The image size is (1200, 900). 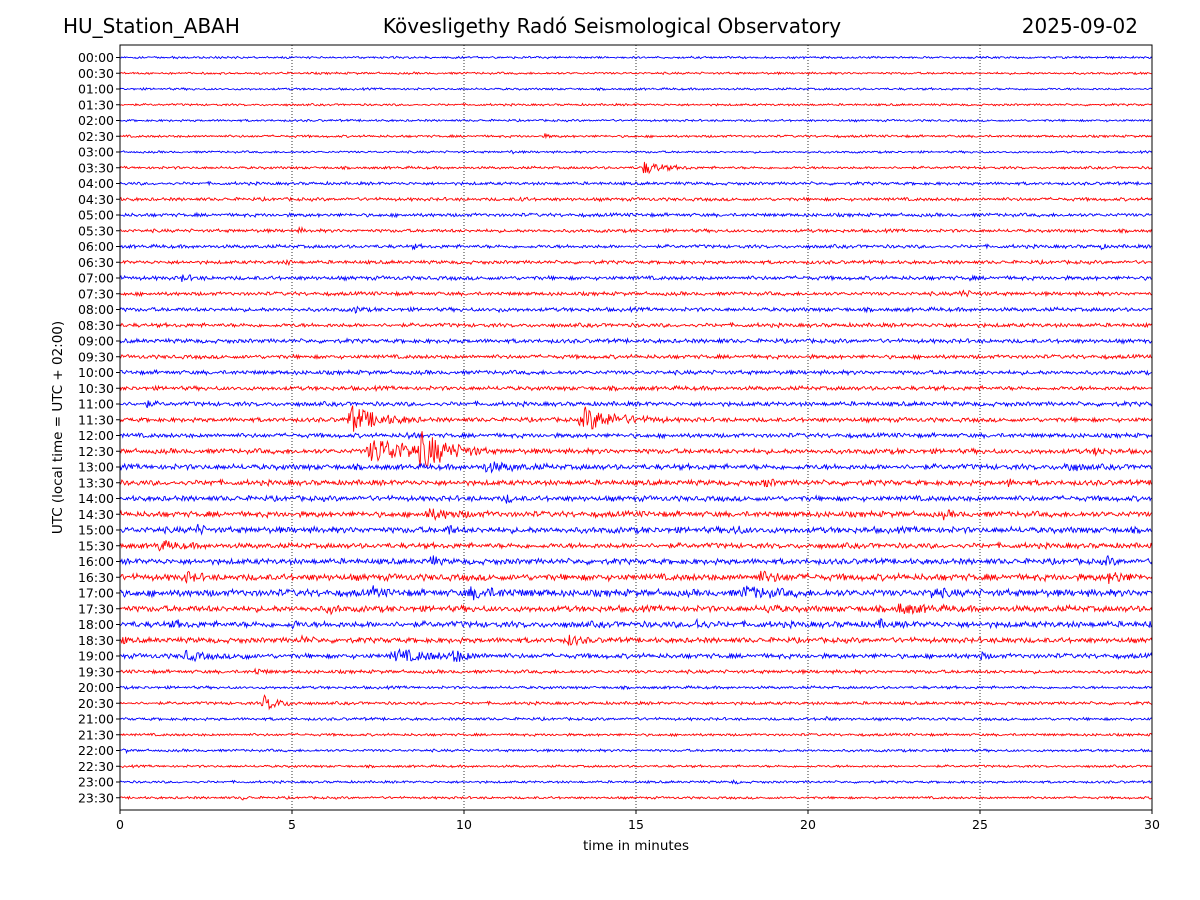 What do you see at coordinates (1152, 824) in the screenshot?
I see `x-tick-label: 30` at bounding box center [1152, 824].